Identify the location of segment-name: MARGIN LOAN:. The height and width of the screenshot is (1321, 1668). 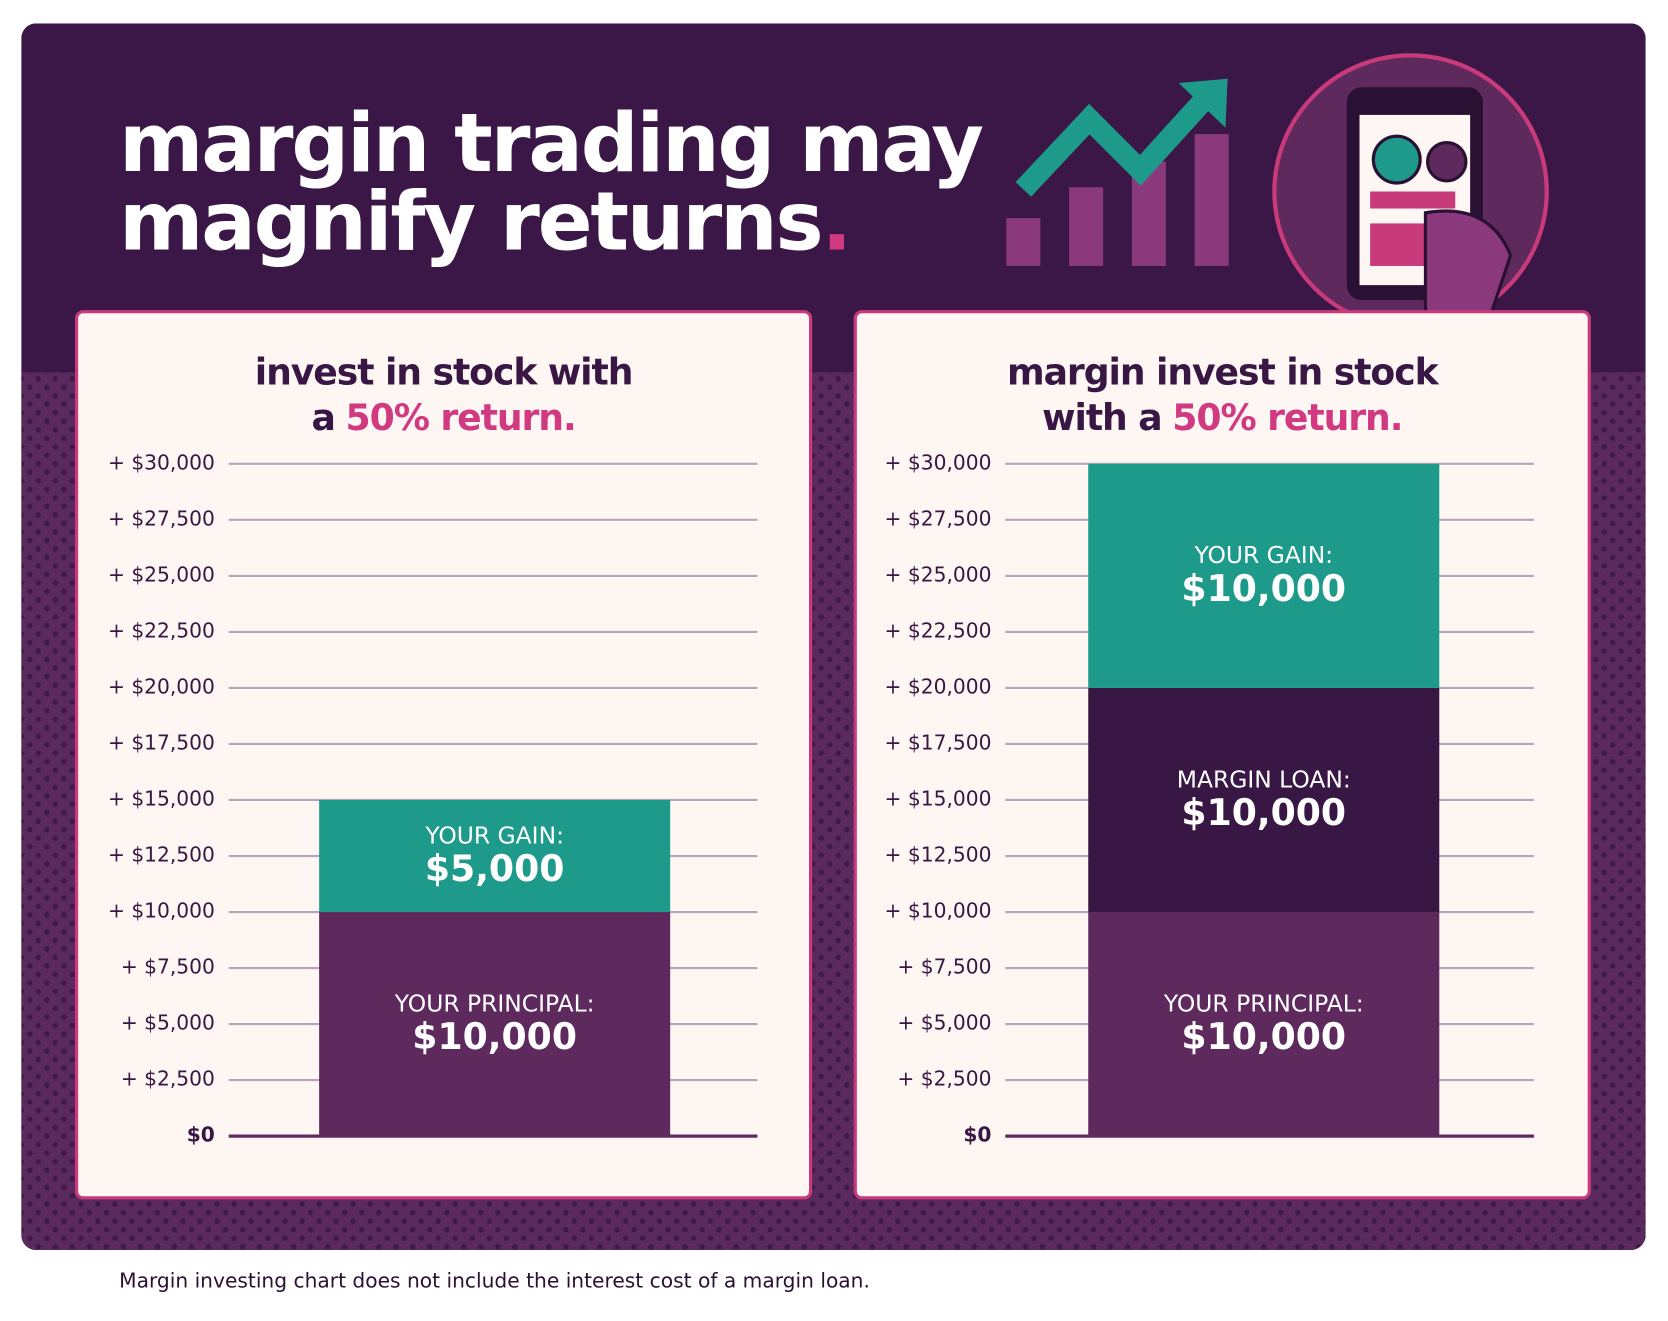
(1264, 779).